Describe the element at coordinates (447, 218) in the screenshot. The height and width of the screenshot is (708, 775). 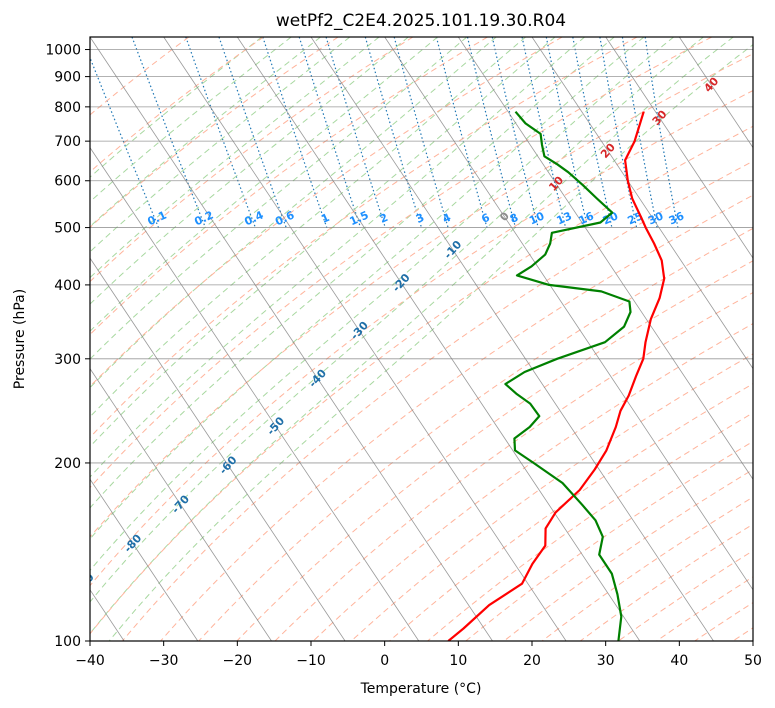
I see `mixing-ratio-label: 4` at that location.